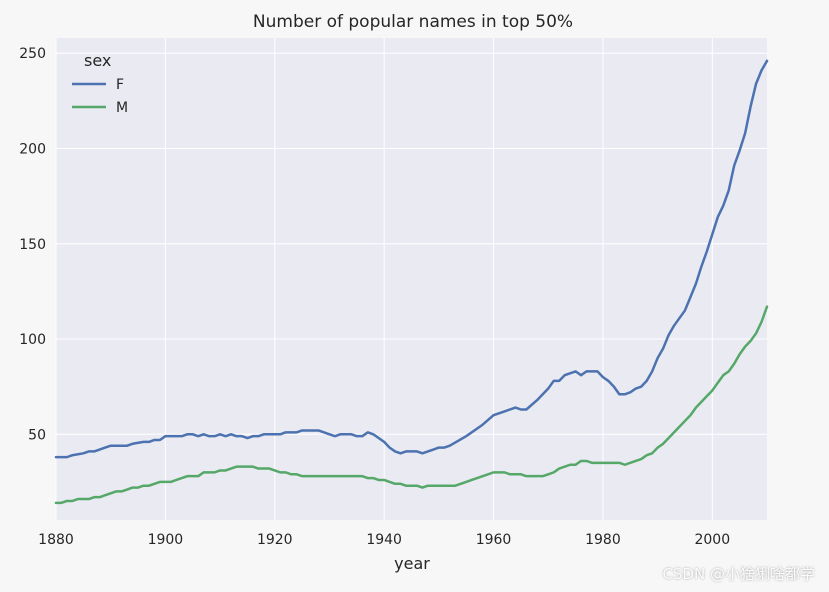  What do you see at coordinates (32, 340) in the screenshot?
I see `y-tick-label: 100` at bounding box center [32, 340].